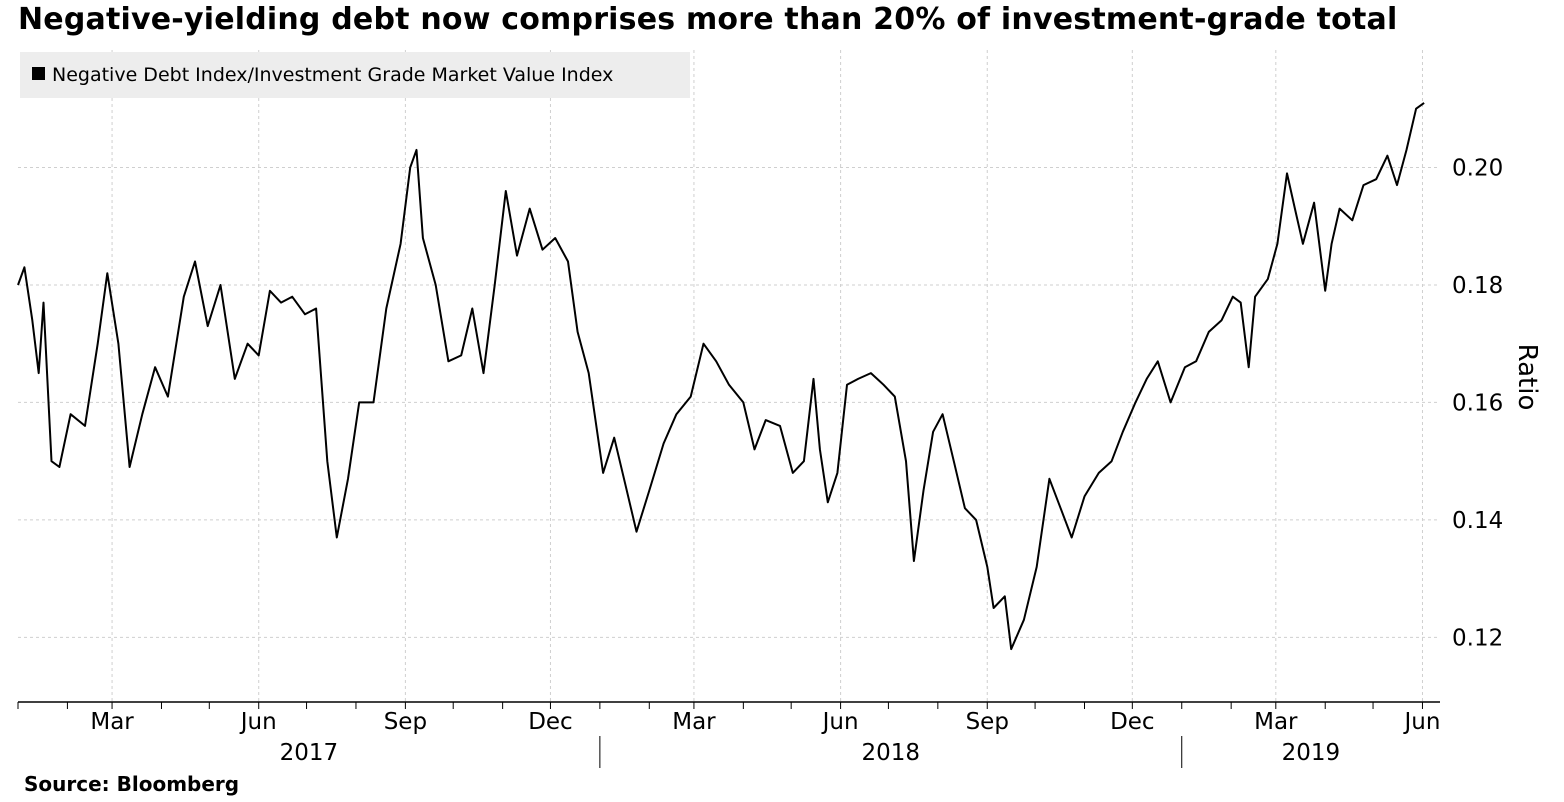  What do you see at coordinates (309, 753) in the screenshot?
I see `x-year-label: 2017` at bounding box center [309, 753].